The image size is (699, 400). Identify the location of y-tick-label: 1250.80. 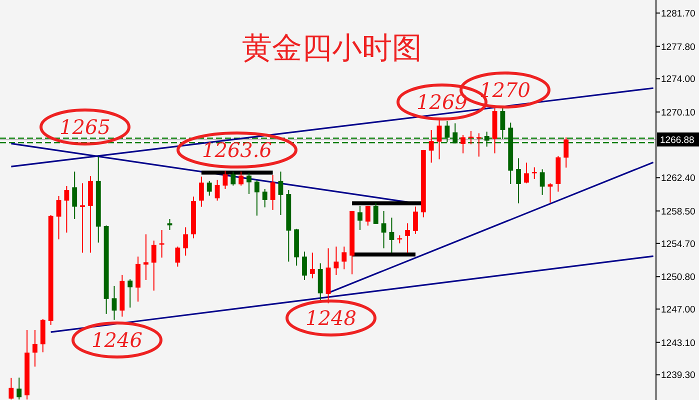
(678, 278).